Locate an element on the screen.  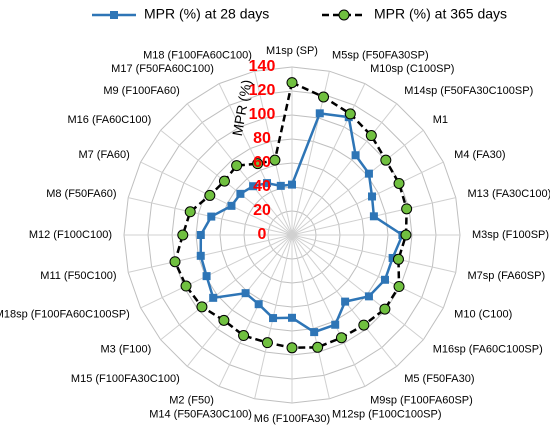
r-tick-label: 20 is located at coordinates (262, 210).